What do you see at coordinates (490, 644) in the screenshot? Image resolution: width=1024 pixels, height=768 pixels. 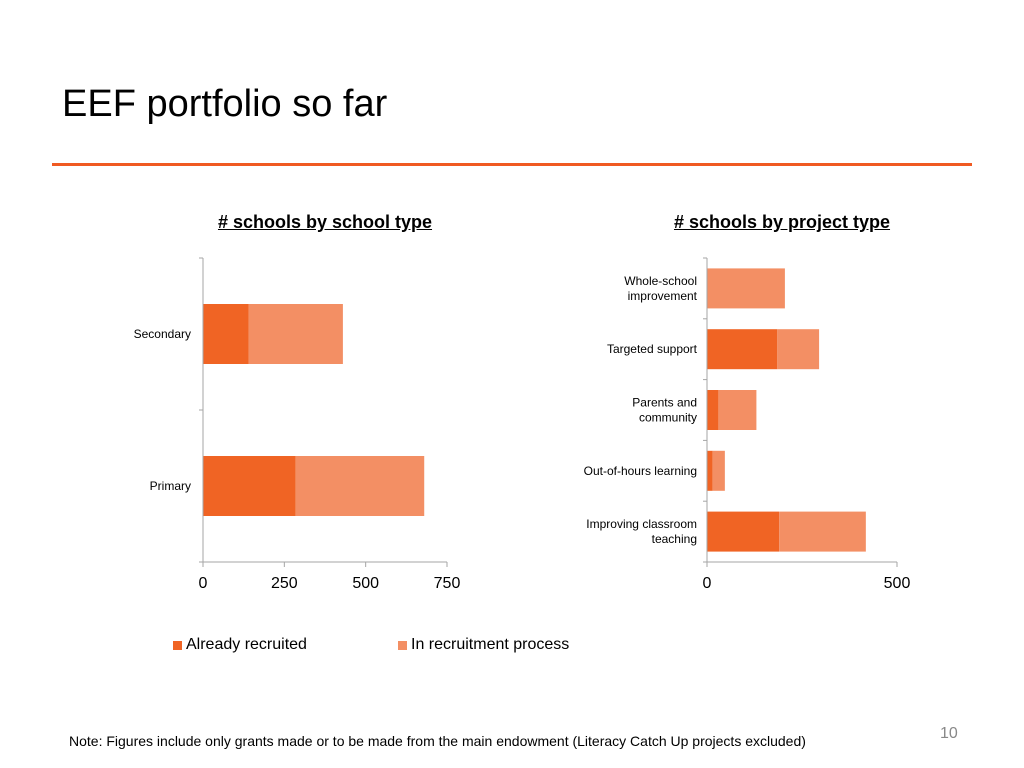 I see `legend-label-in-recruitment: In recruitment process` at bounding box center [490, 644].